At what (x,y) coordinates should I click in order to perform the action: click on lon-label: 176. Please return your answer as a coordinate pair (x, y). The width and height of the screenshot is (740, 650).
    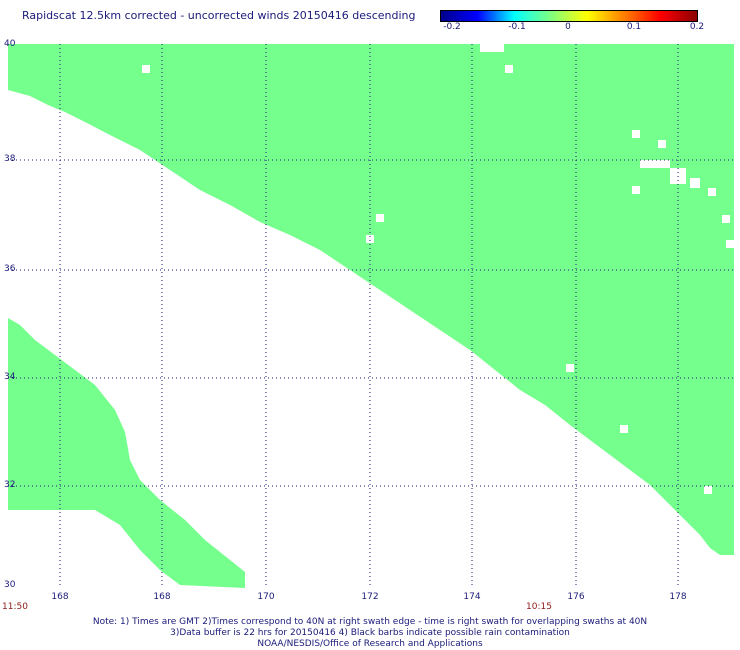
    Looking at the image, I should click on (576, 597).